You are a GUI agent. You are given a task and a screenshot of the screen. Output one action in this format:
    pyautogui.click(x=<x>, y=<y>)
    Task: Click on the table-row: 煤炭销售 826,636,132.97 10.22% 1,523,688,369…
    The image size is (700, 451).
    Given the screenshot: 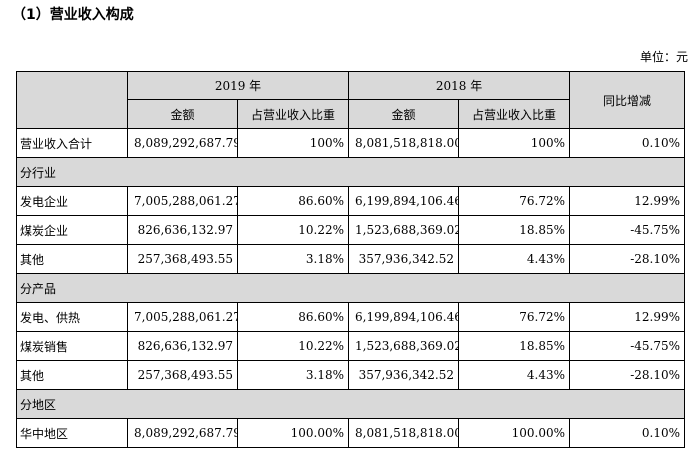 What is the action you would take?
    pyautogui.click(x=351, y=346)
    